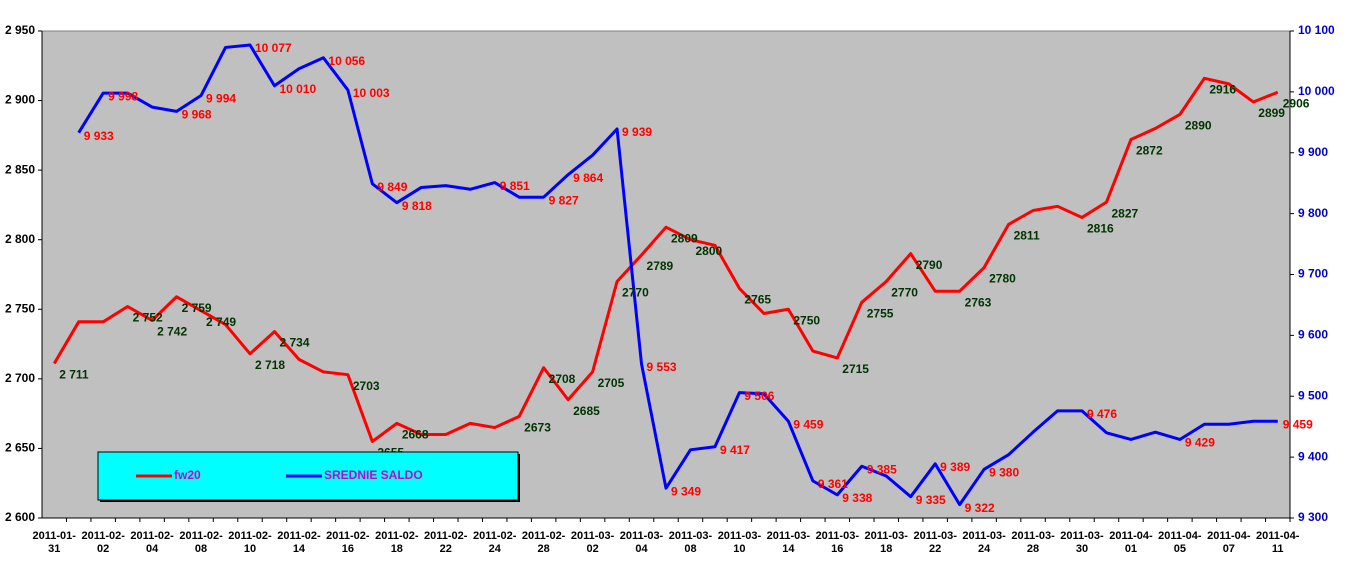 The height and width of the screenshot is (572, 1362). I want to click on x-tick-label: 2011-04-05, so click(1180, 542).